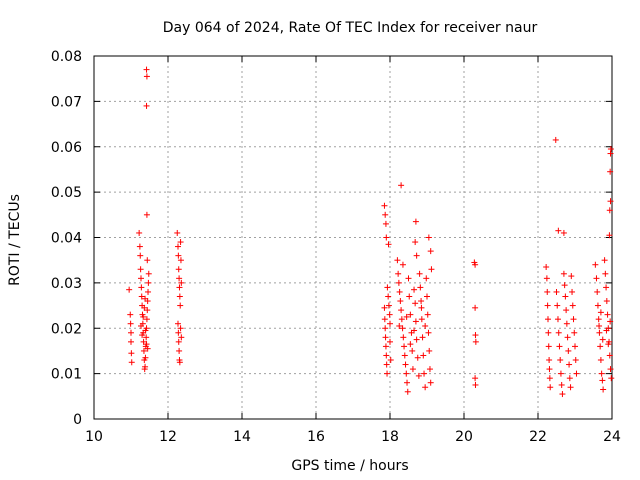 The width and height of the screenshot is (640, 480). What do you see at coordinates (66, 329) in the screenshot?
I see `y-tick-label: 0.02` at bounding box center [66, 329].